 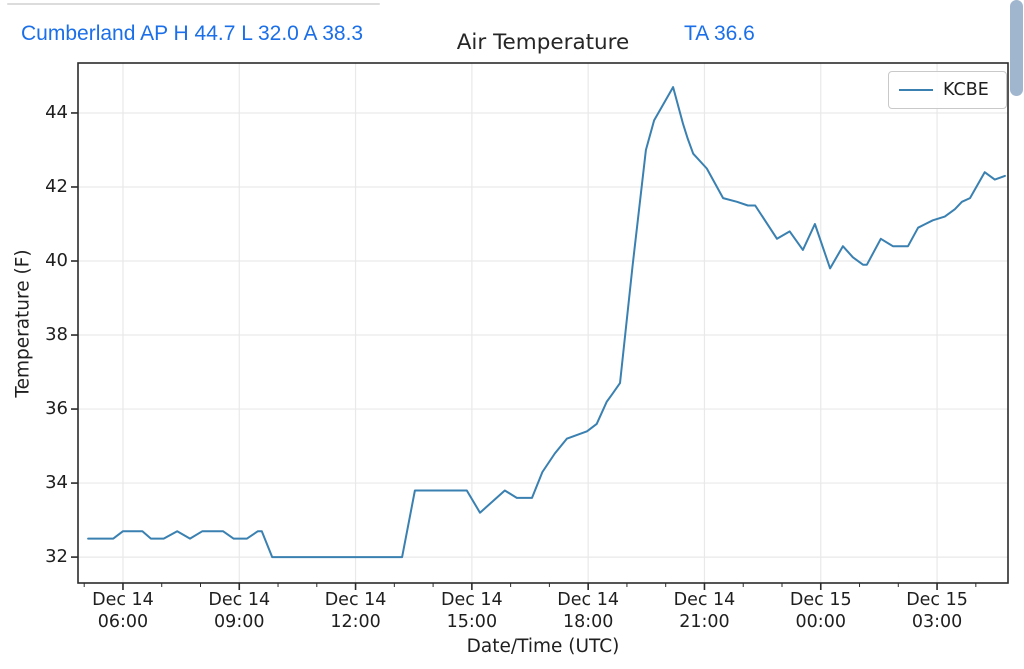 What do you see at coordinates (472, 611) in the screenshot?
I see `x-tick-label: Dec 14 15:00` at bounding box center [472, 611].